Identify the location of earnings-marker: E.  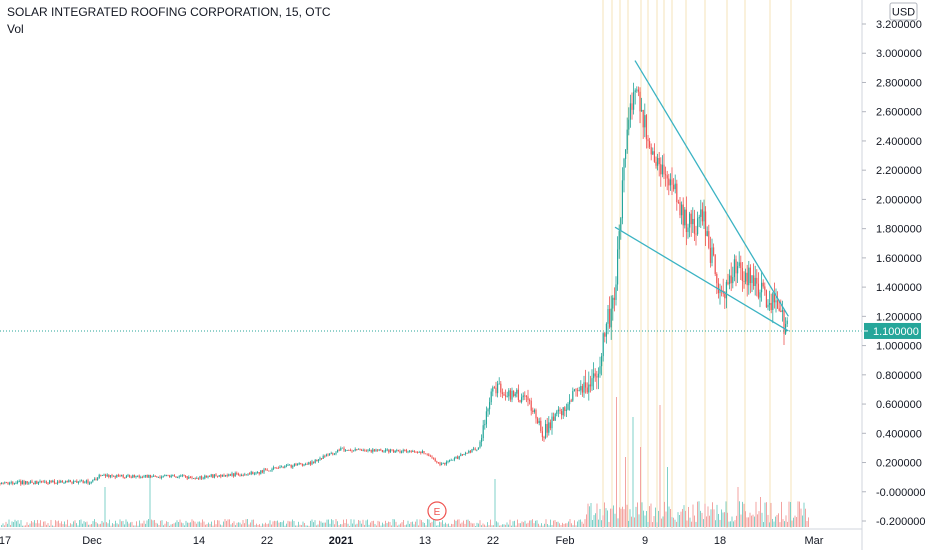
(437, 511).